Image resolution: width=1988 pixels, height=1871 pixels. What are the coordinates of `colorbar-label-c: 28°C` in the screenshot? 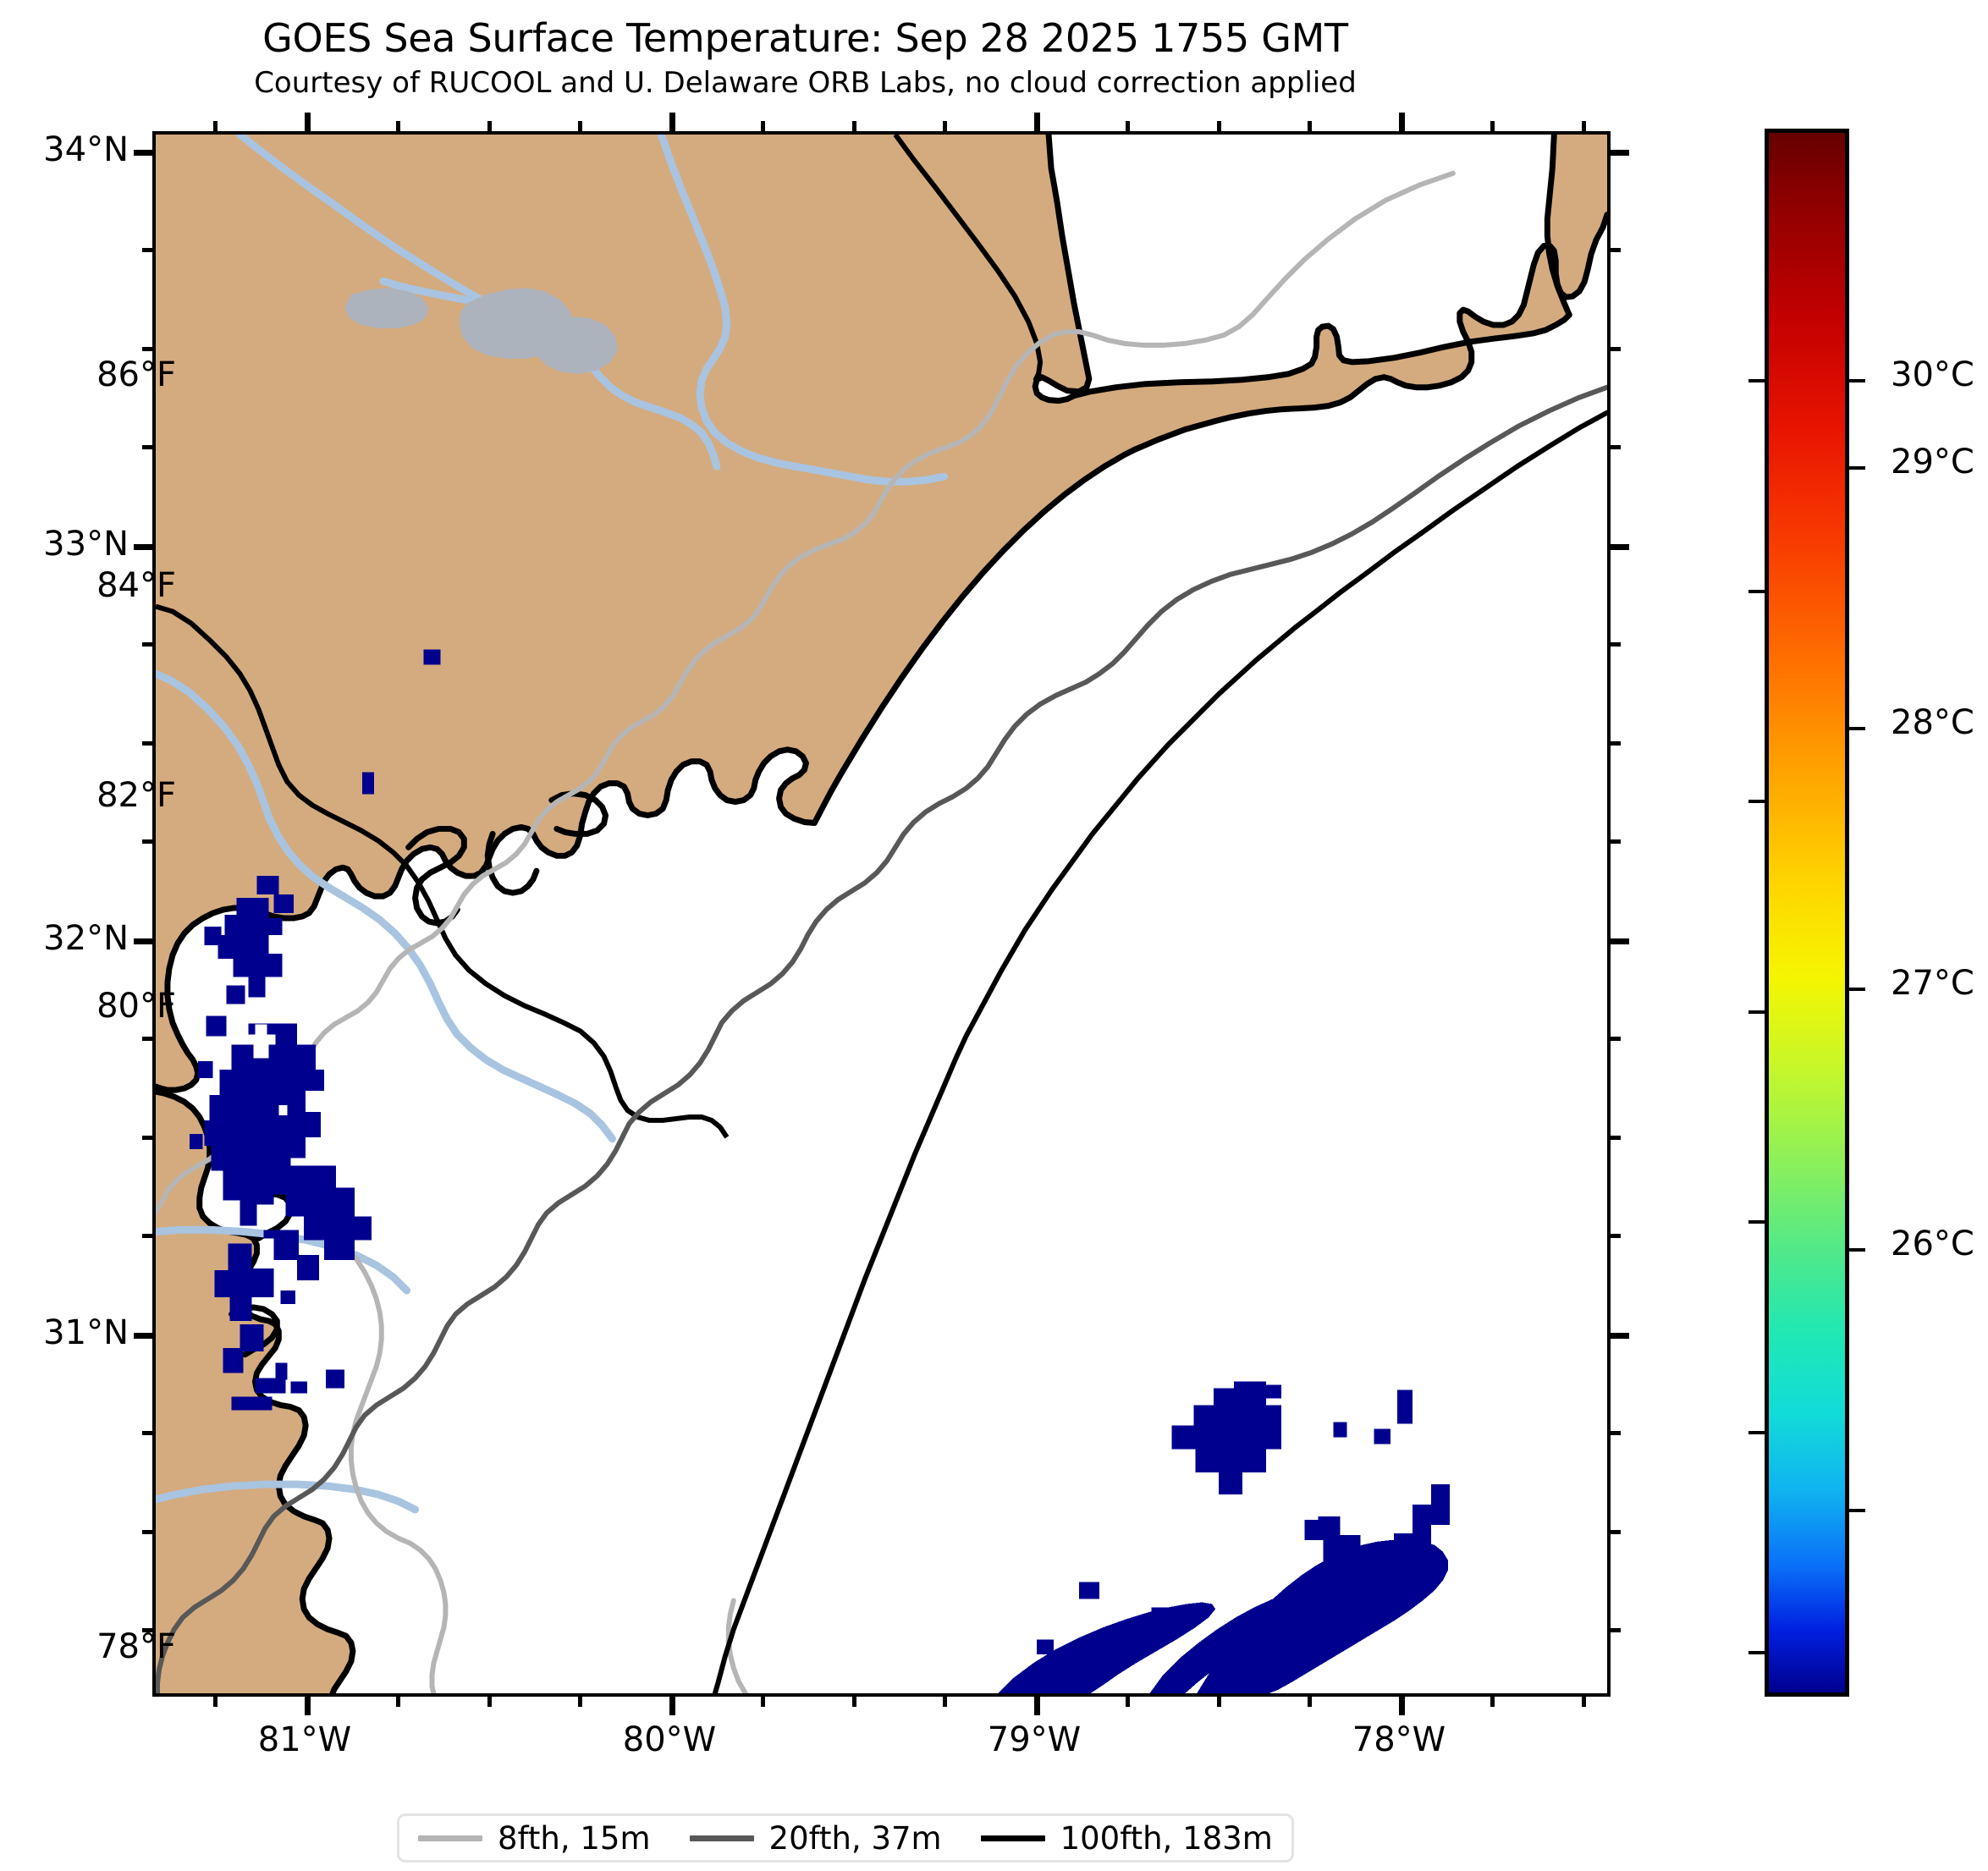 It's located at (1932, 723).